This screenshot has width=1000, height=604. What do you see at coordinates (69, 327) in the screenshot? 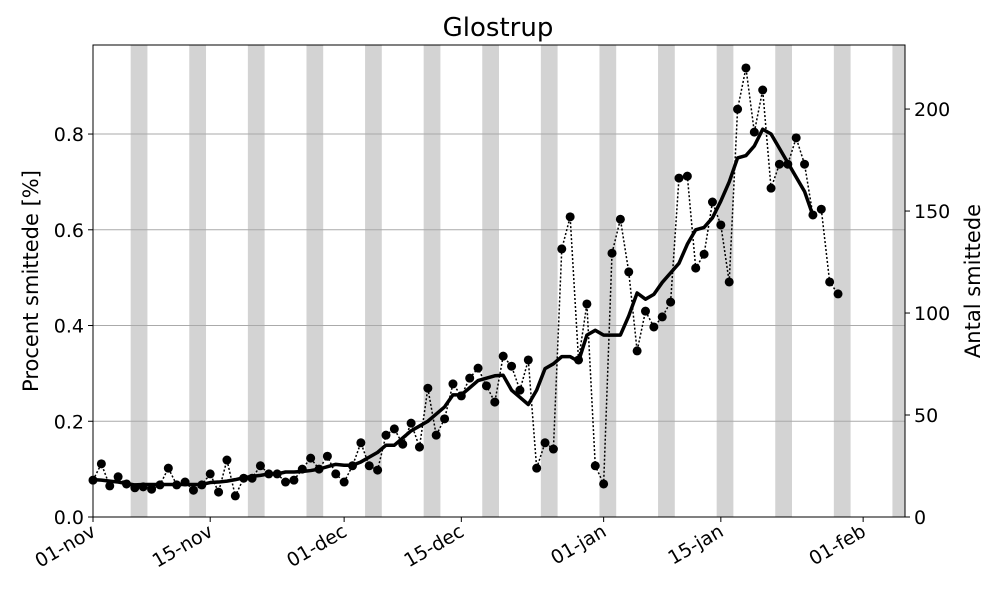
I see `y-tick-label: 0.4` at bounding box center [69, 327].